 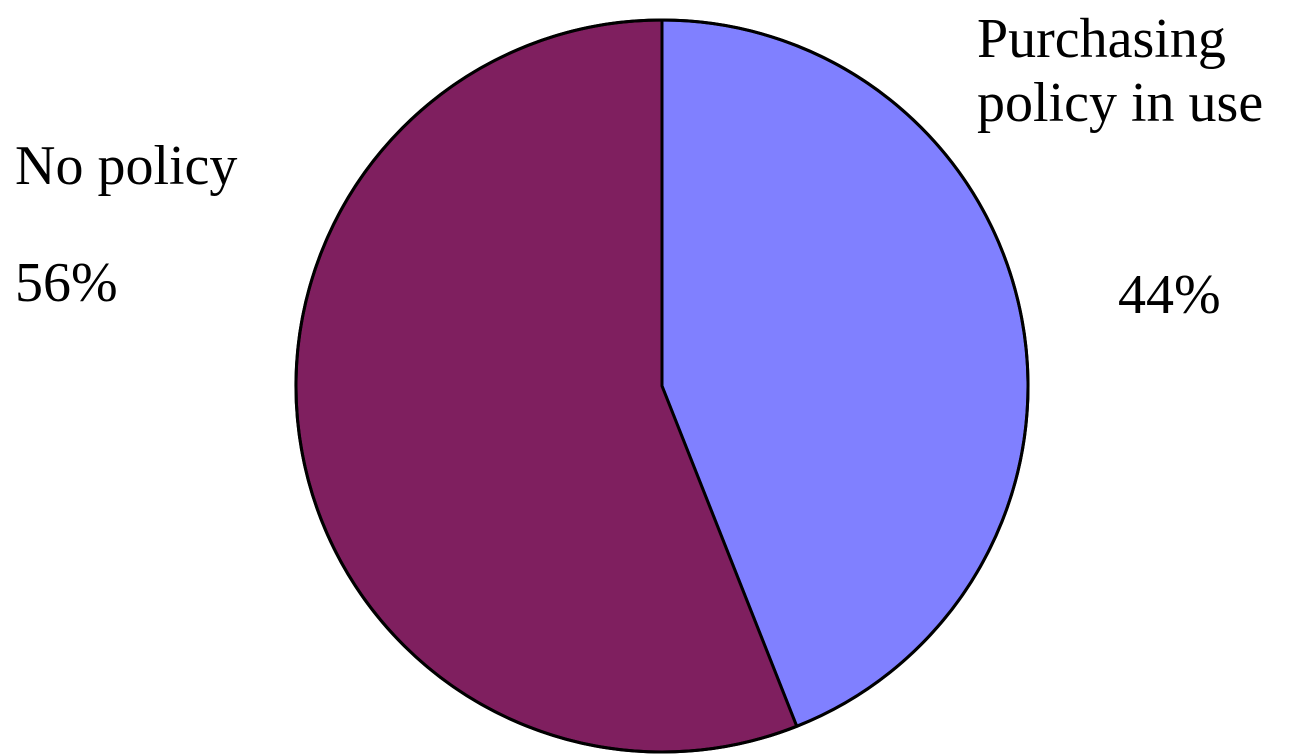 What do you see at coordinates (1120, 103) in the screenshot?
I see `slice-label-purchasing-policy-line2: policy in use` at bounding box center [1120, 103].